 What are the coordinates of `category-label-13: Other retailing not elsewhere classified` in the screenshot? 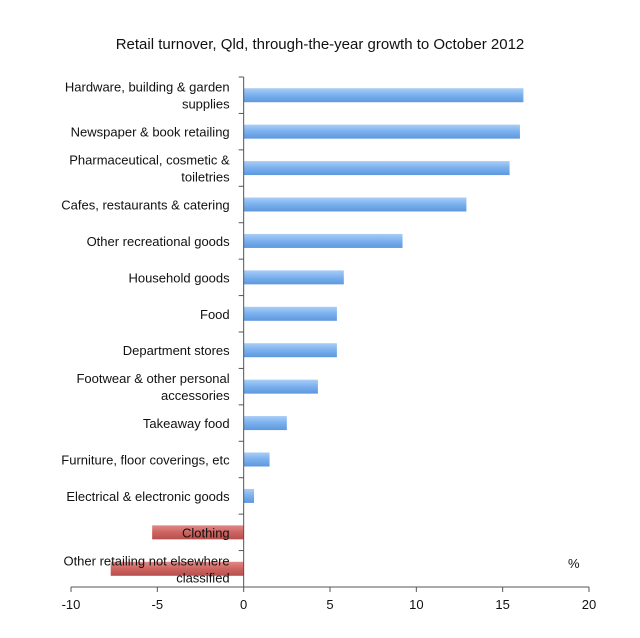 It's located at (146, 569).